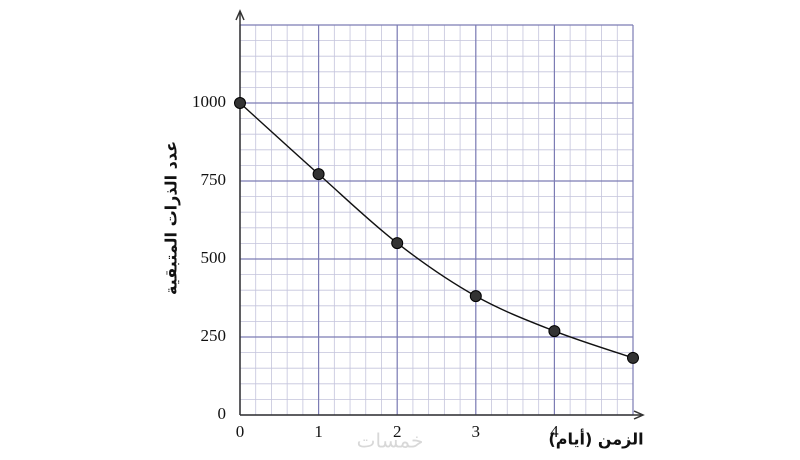  Describe the element at coordinates (214, 257) in the screenshot. I see `y-tick-label: 500` at that location.